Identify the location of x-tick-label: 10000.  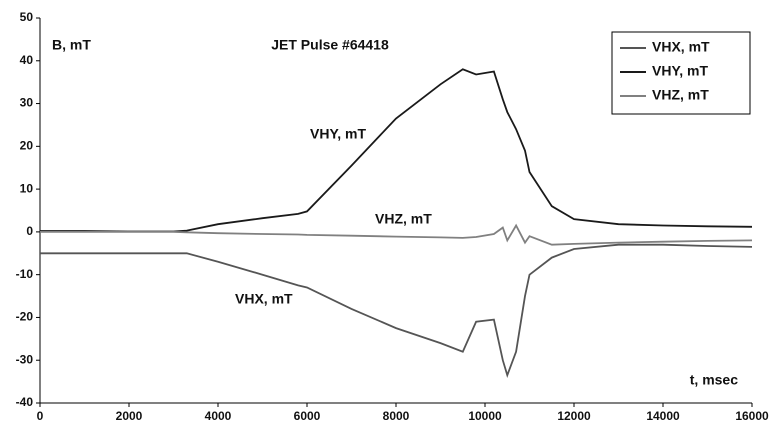
(485, 416).